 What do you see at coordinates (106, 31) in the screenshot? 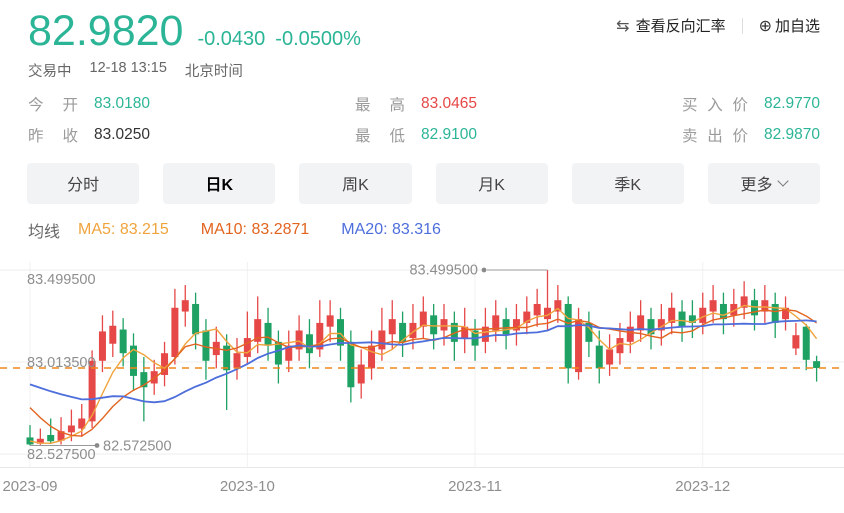
I see `current-price: 82.9820` at bounding box center [106, 31].